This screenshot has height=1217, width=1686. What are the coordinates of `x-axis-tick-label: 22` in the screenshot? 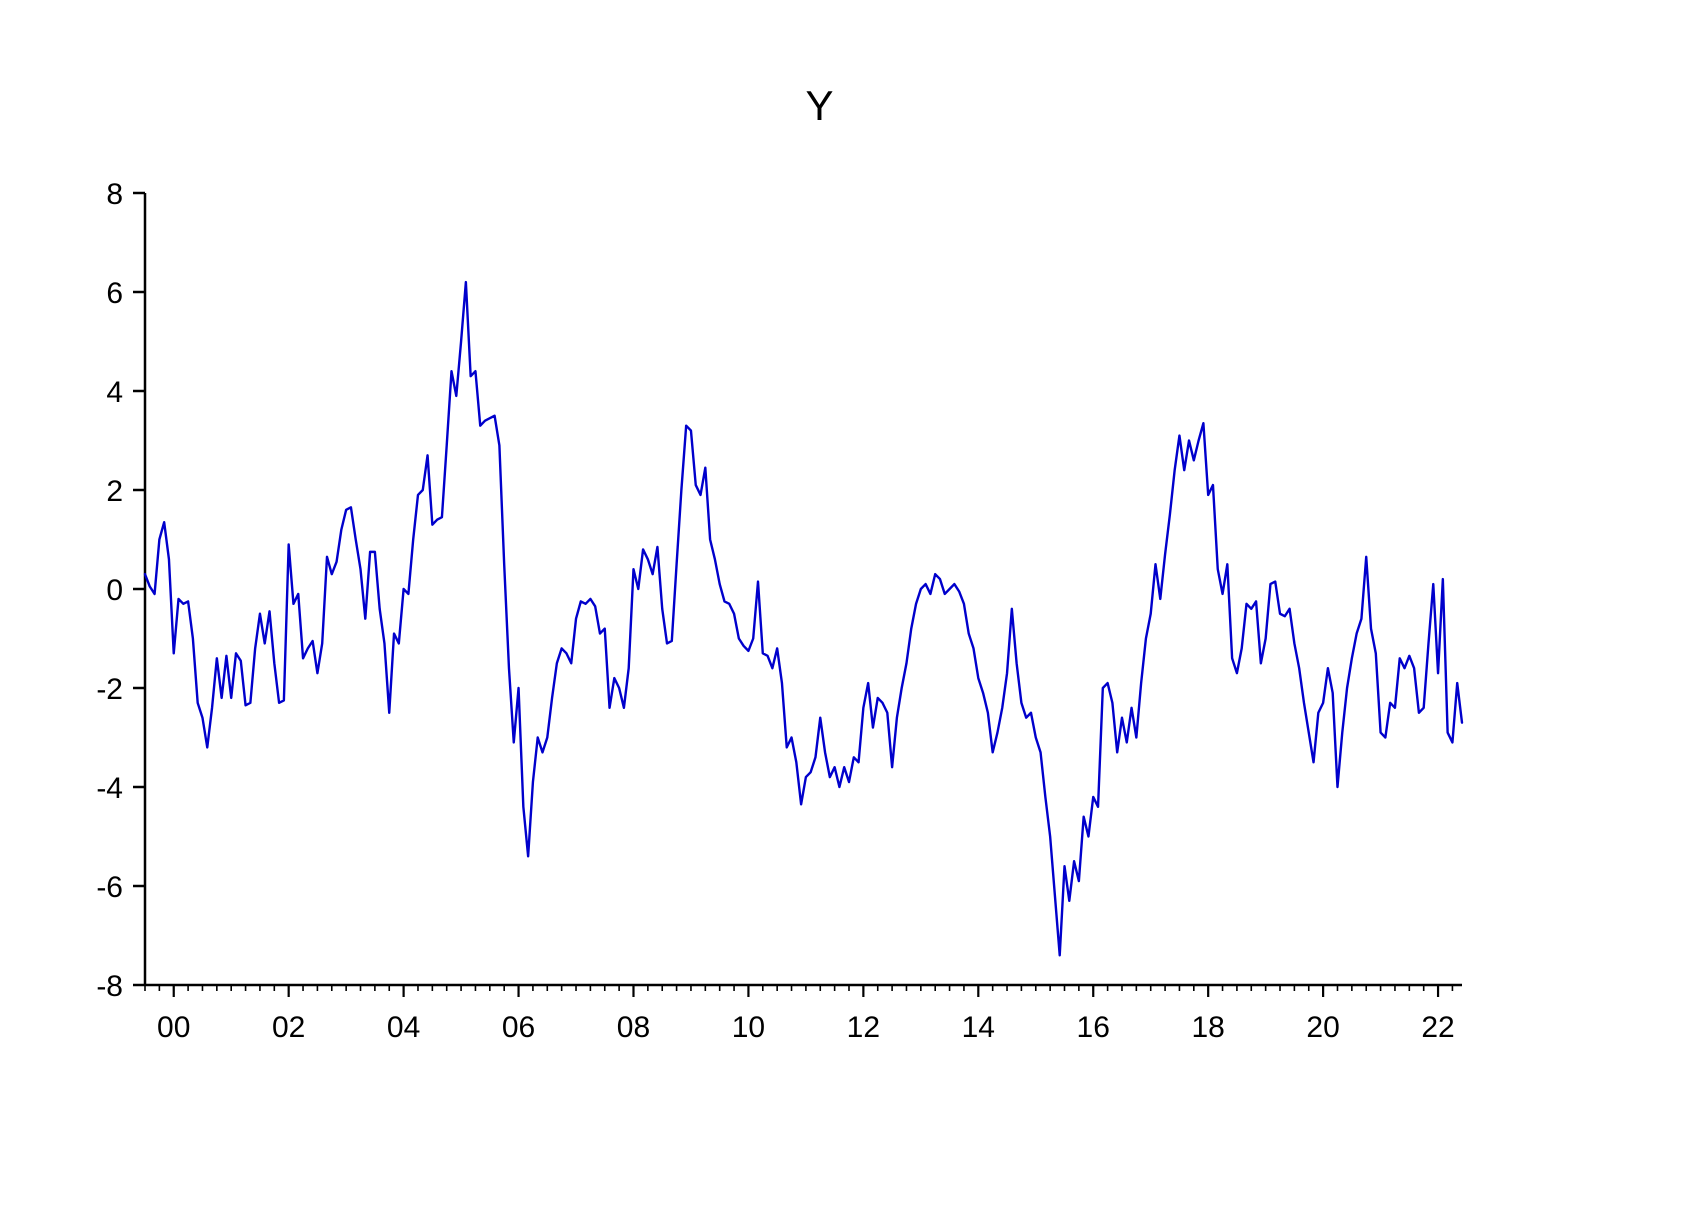 It's located at (1437, 1027).